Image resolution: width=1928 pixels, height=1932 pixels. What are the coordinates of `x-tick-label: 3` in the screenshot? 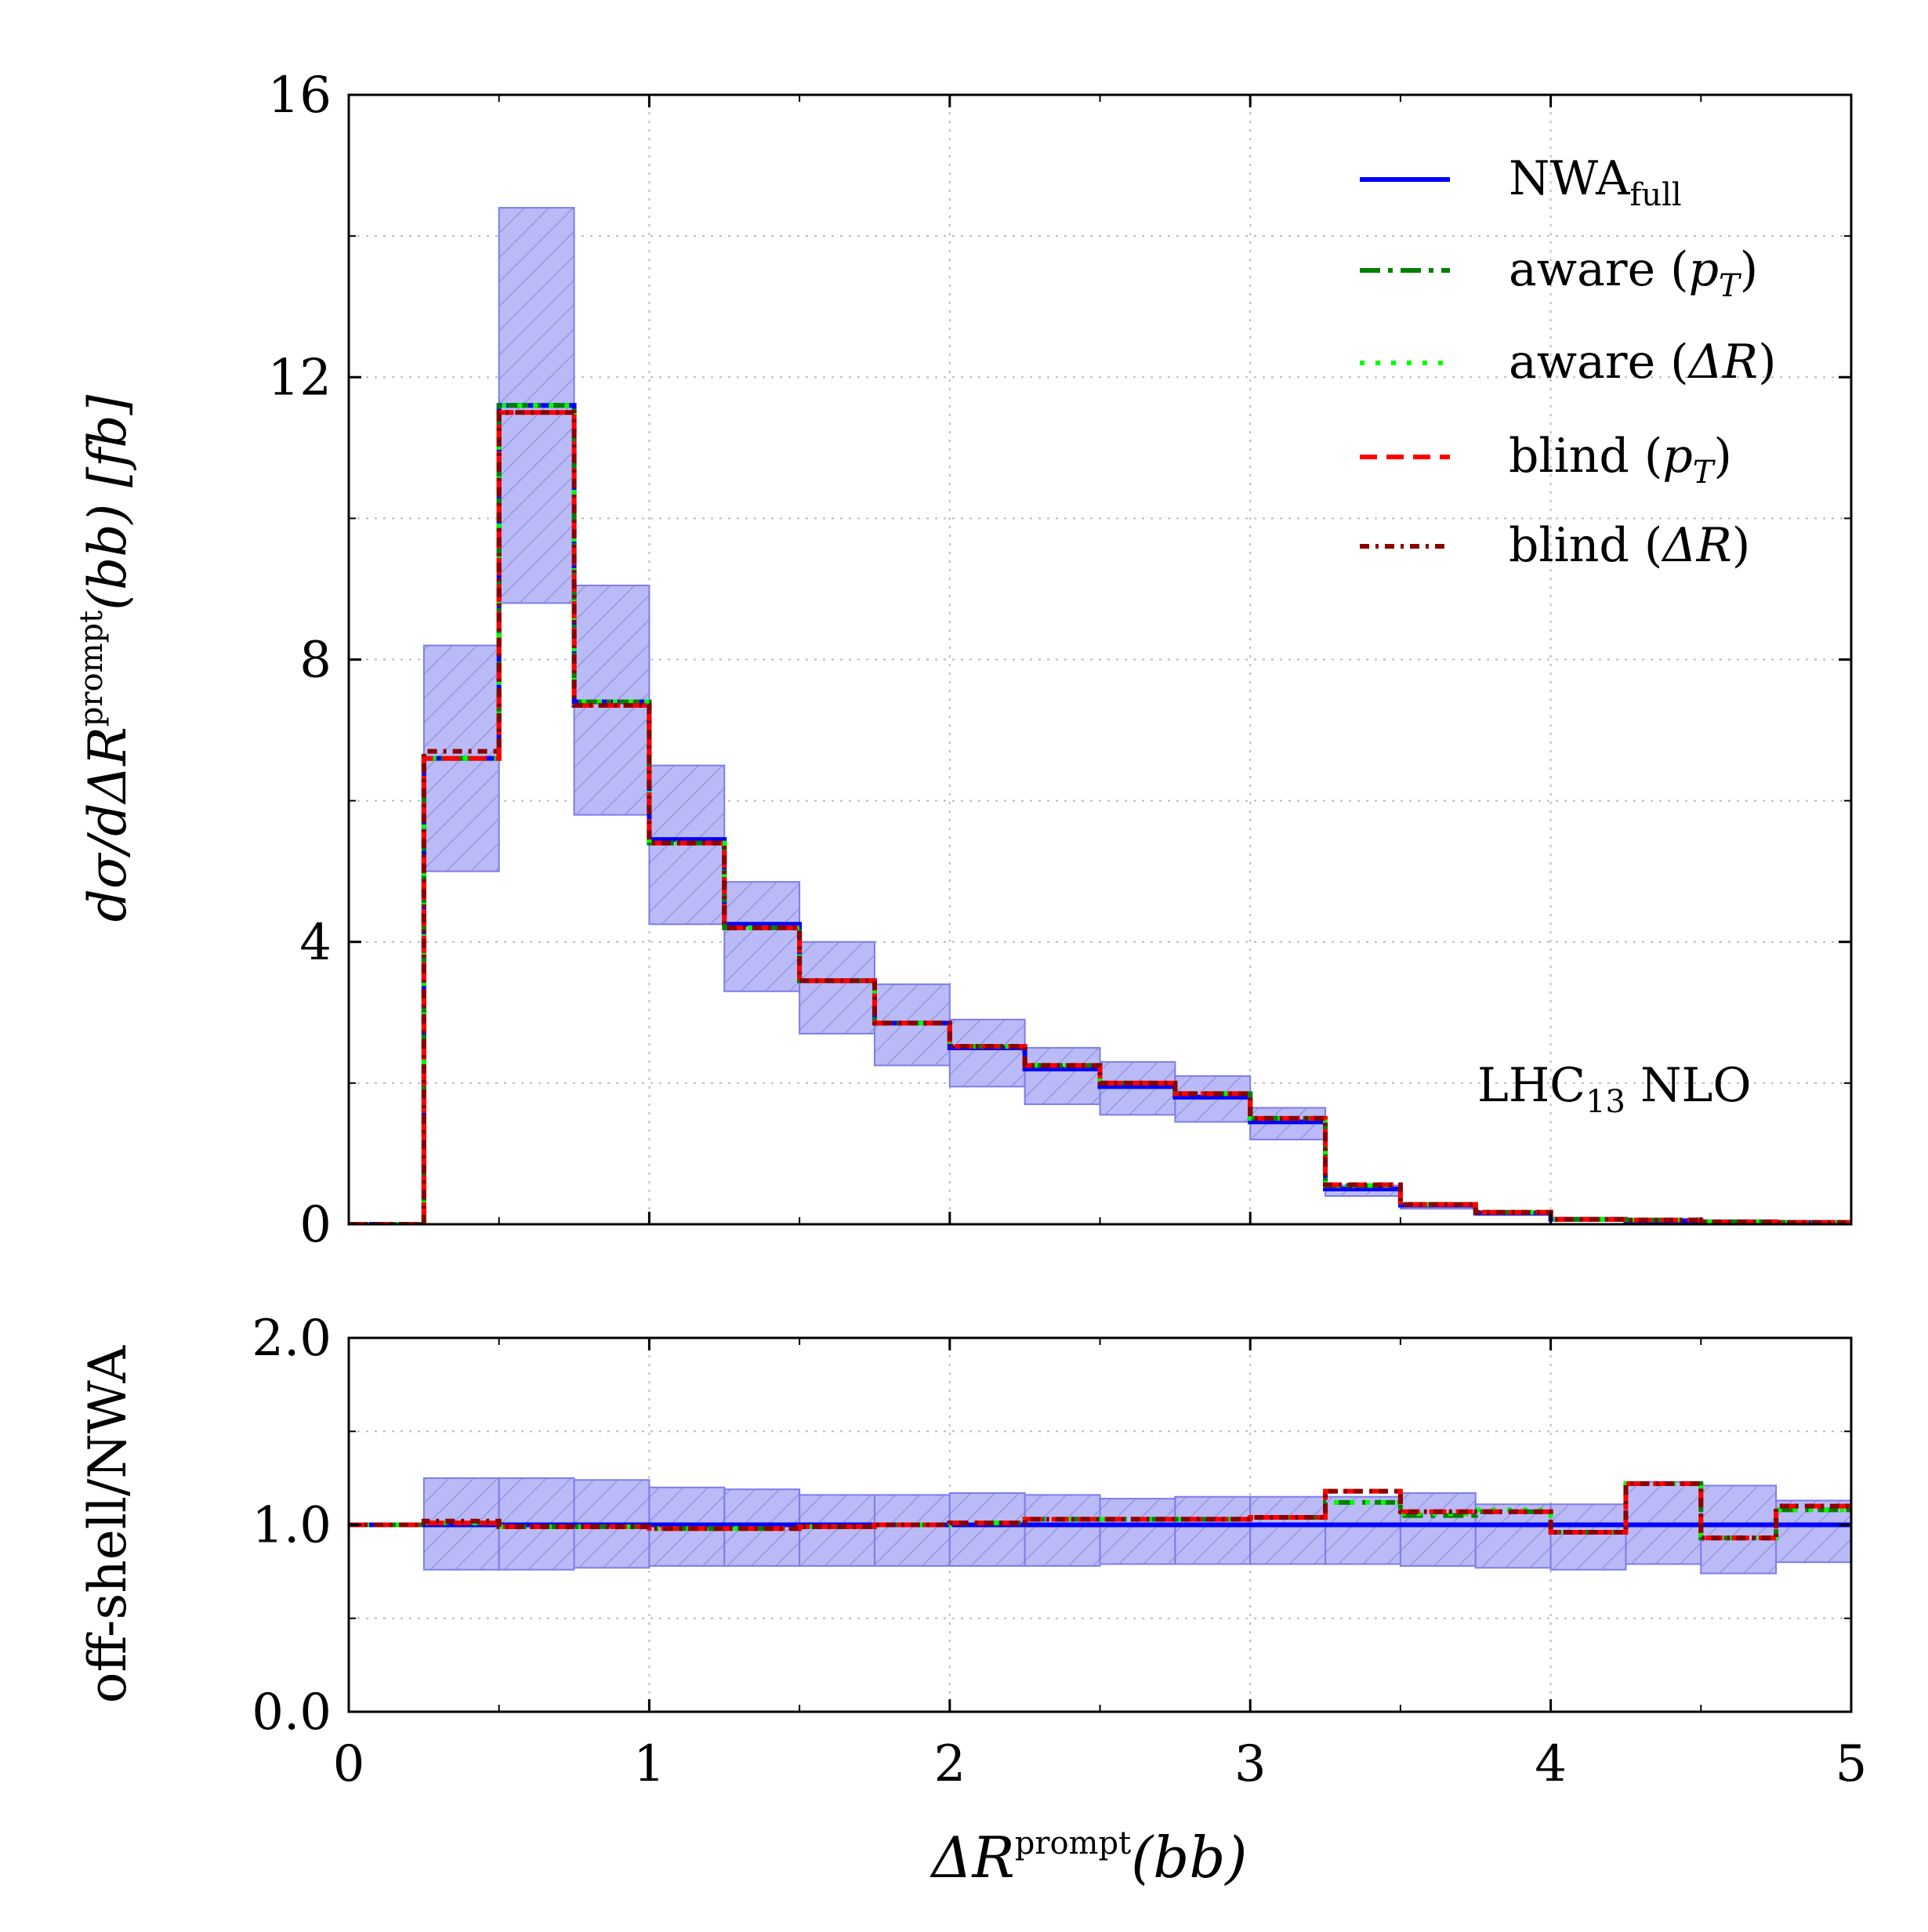 It's located at (1250, 1764).